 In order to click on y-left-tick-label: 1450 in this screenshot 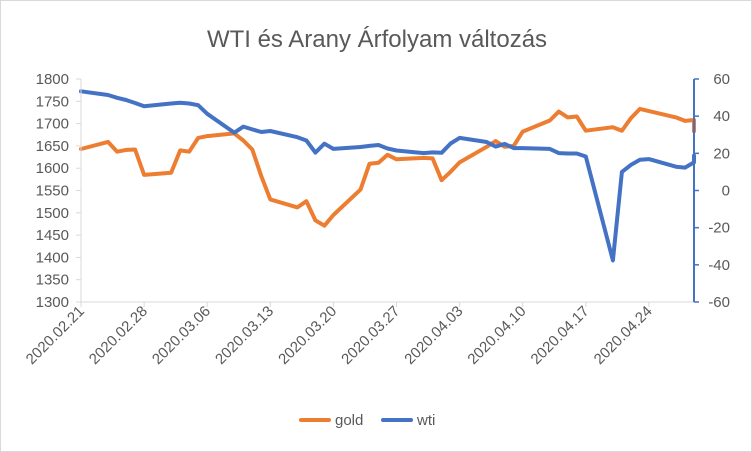, I will do `click(52, 235)`.